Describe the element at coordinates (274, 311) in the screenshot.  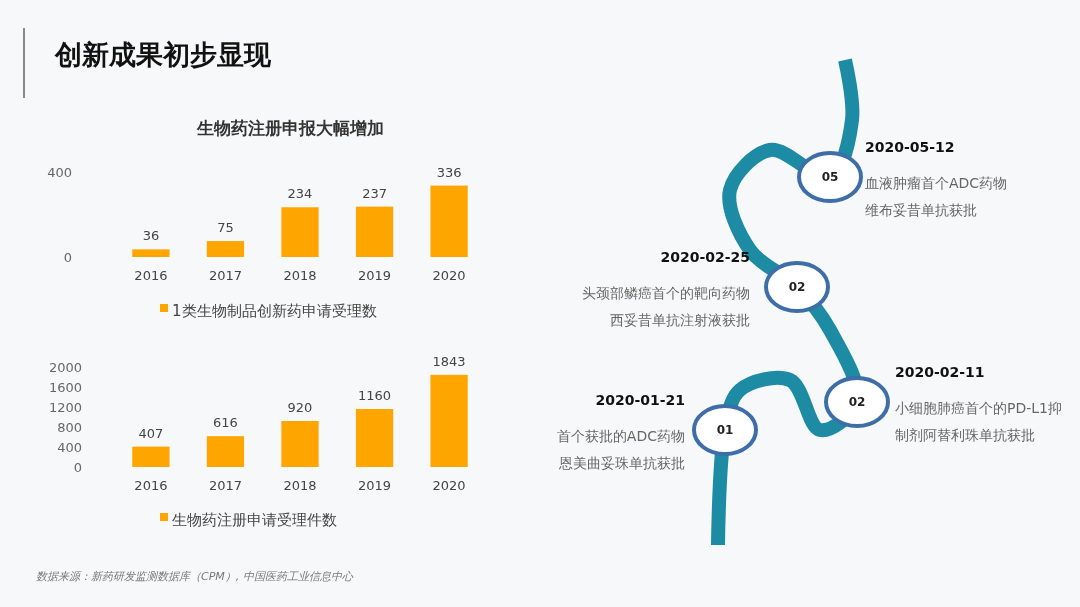
I see `legend-label: 1类生物制品创新药申请受理数` at that location.